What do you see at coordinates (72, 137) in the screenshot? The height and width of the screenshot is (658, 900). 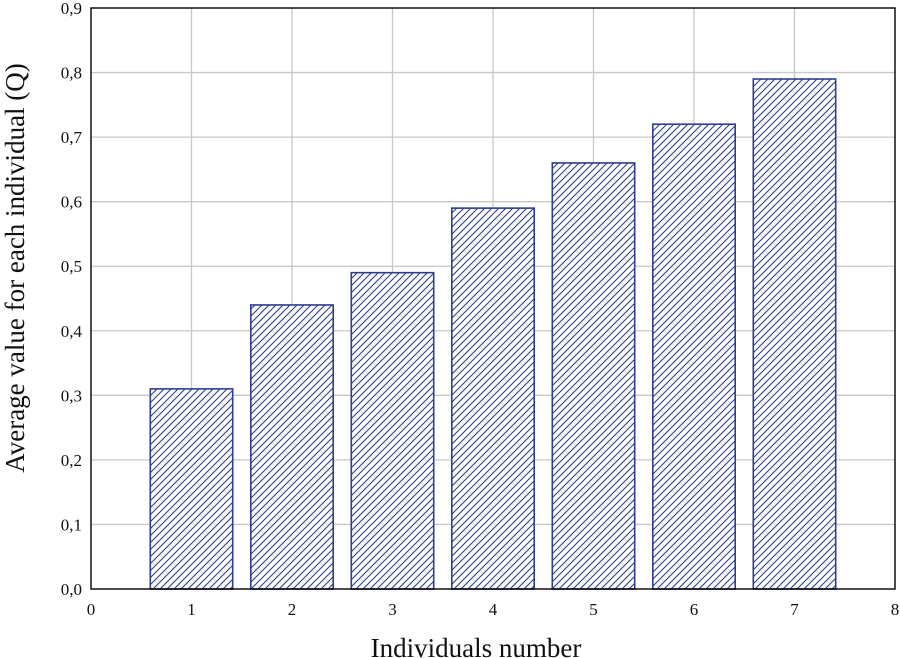 I see `y-tick-label: 0,7` at bounding box center [72, 137].